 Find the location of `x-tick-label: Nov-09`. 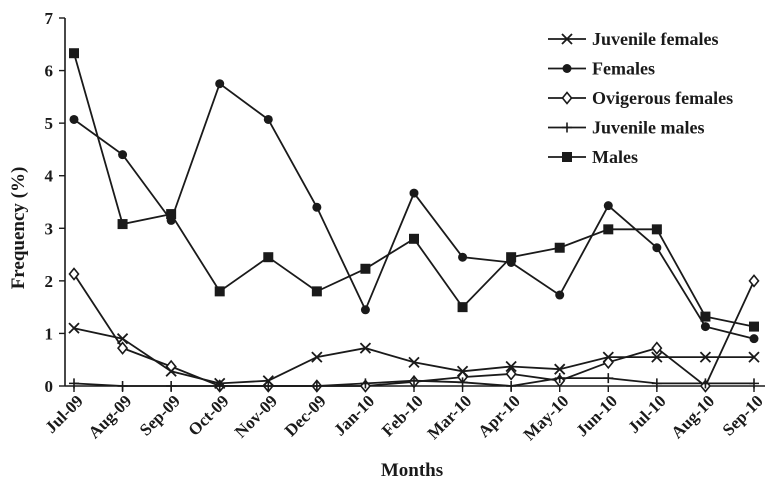

x-tick-label: Nov-09 is located at coordinates (256, 416).